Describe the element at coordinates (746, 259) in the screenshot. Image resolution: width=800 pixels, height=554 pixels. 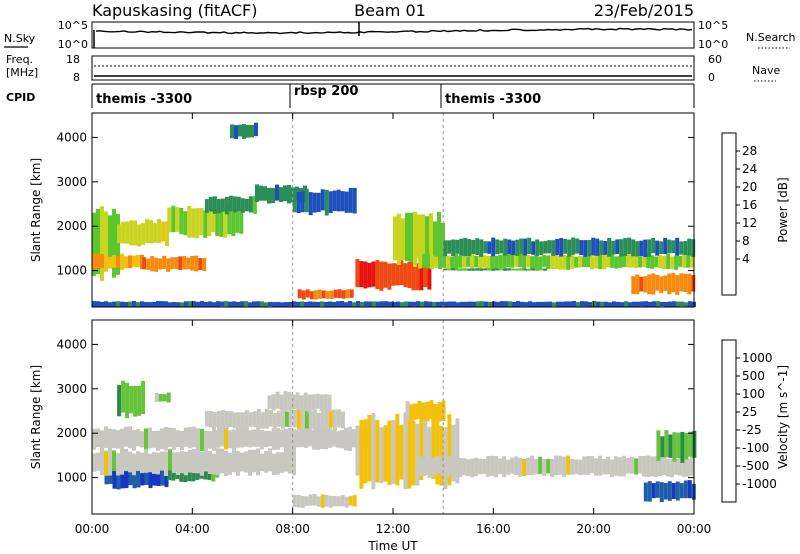
I see `power-colorbar-tick-label: 4` at that location.